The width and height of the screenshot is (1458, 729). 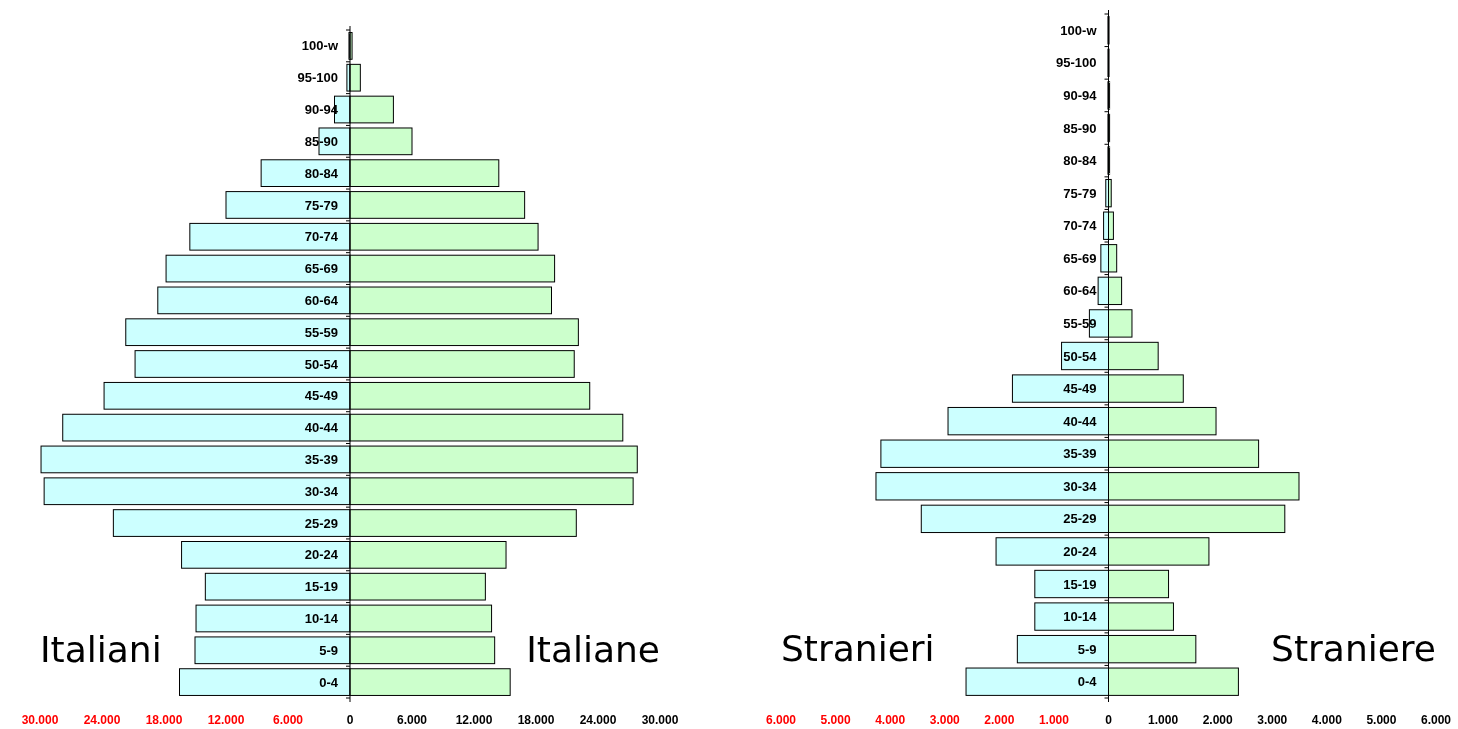 What do you see at coordinates (858, 649) in the screenshot?
I see `series-label: Stranieri` at bounding box center [858, 649].